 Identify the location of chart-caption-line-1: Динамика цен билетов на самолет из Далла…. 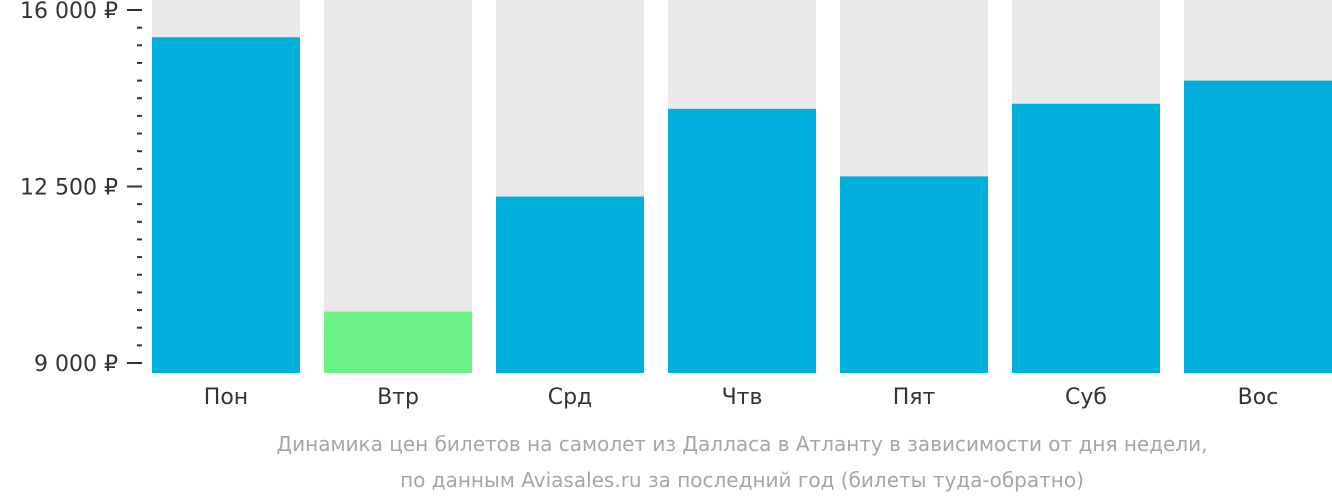
(742, 444).